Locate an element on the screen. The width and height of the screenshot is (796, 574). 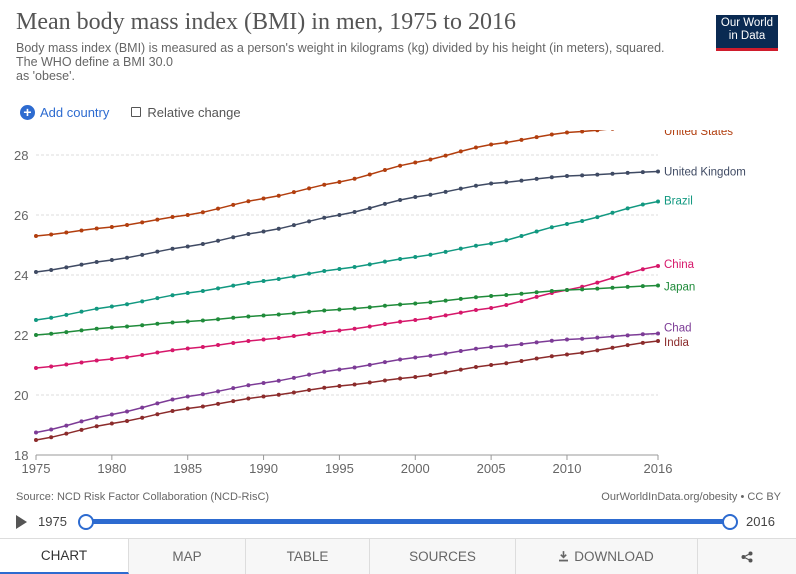
owid-logo: Our World in Data is located at coordinates (747, 33).